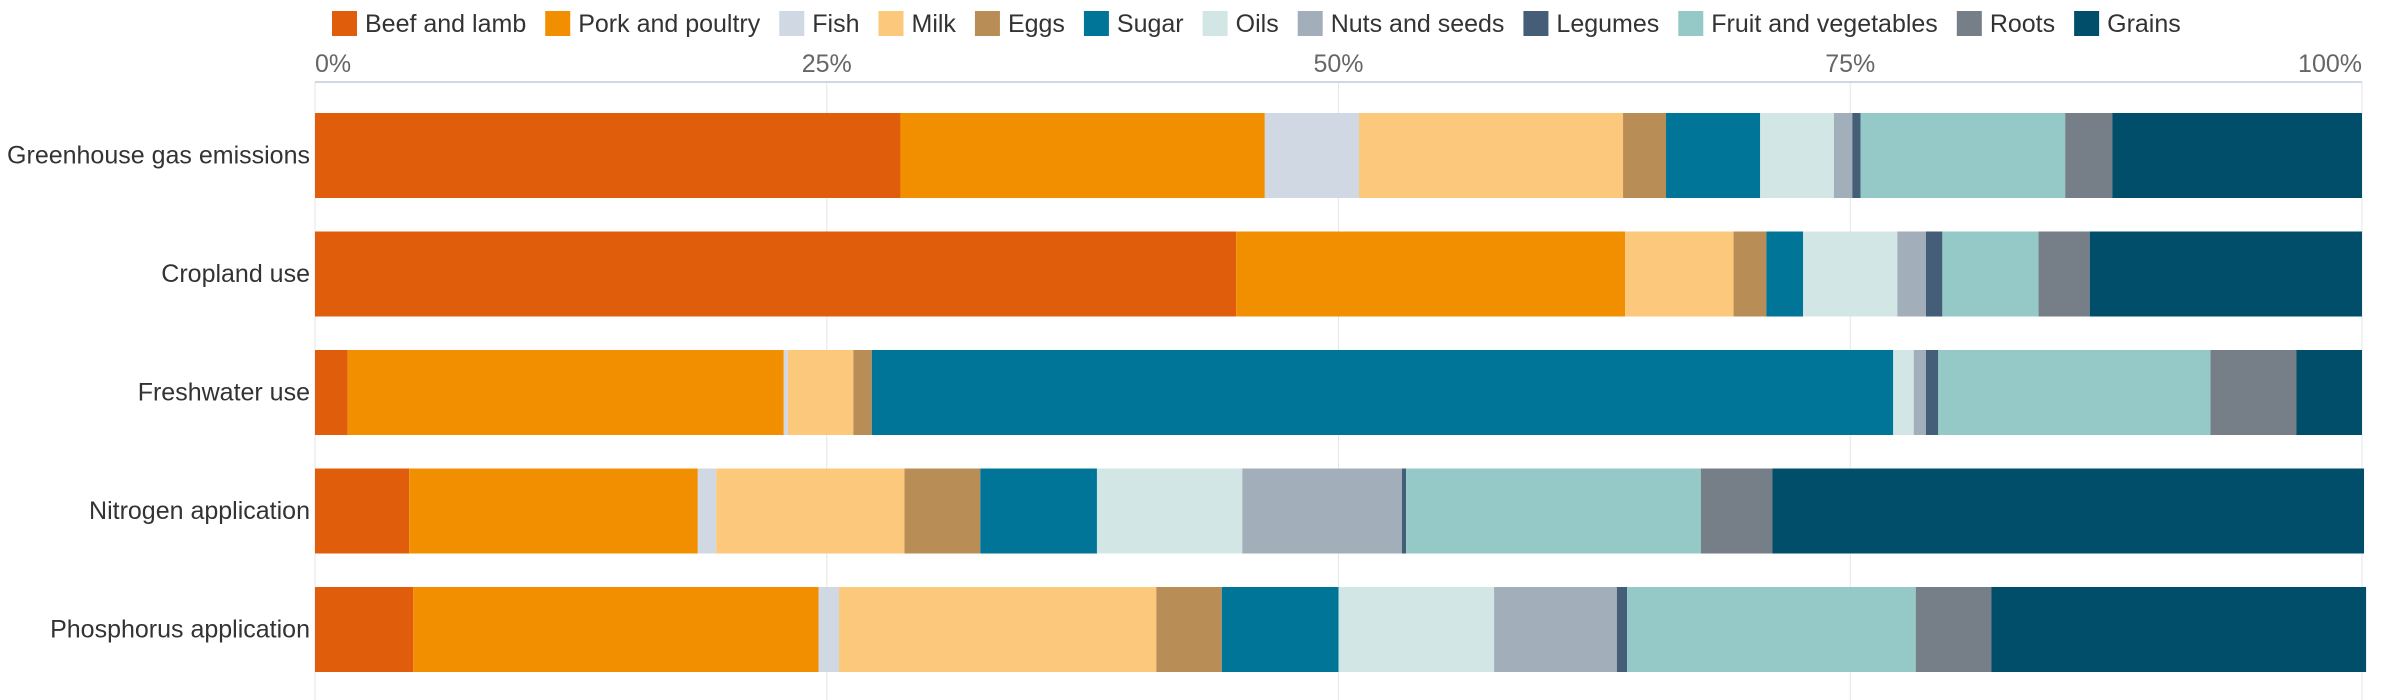 The height and width of the screenshot is (700, 2400). I want to click on bar-freshwater-use-roots, so click(2253, 392).